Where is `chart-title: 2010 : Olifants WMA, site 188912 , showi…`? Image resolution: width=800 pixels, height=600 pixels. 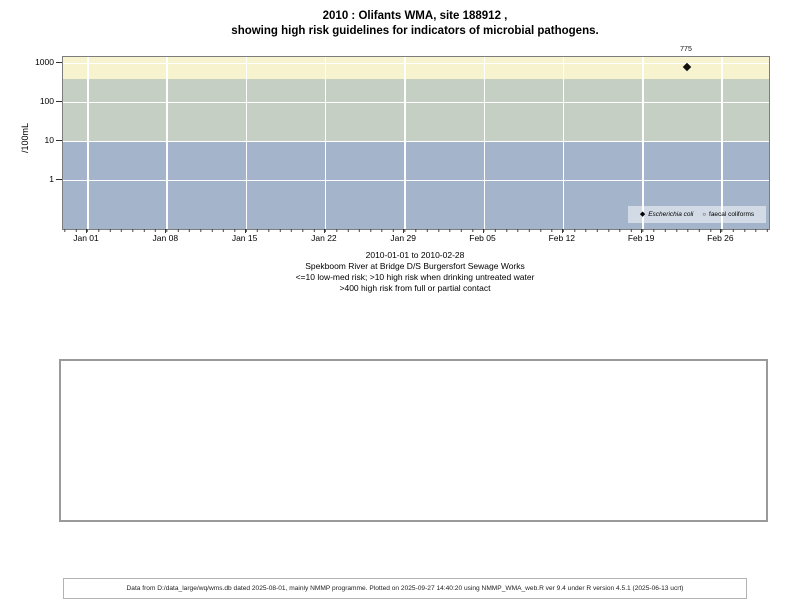 chart-title: 2010 : Olifants WMA, site 188912 , showi… is located at coordinates (415, 24).